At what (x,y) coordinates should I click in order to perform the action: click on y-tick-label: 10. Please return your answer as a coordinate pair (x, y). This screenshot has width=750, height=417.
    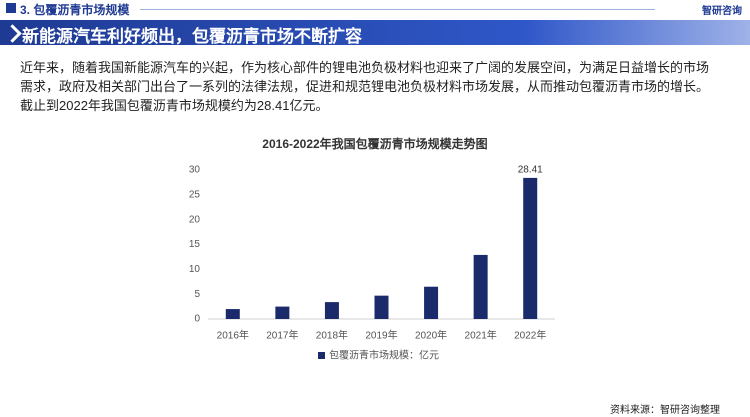
    Looking at the image, I should click on (195, 269).